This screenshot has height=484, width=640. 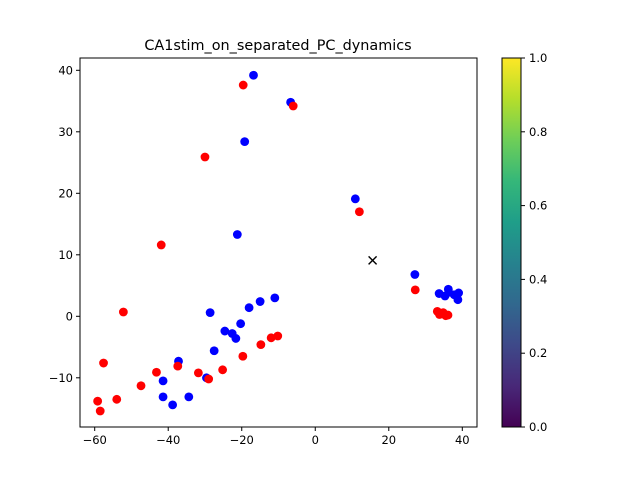 What do you see at coordinates (277, 46) in the screenshot?
I see `chart-title: CA1stim_on_separated_PC_dynamics` at bounding box center [277, 46].